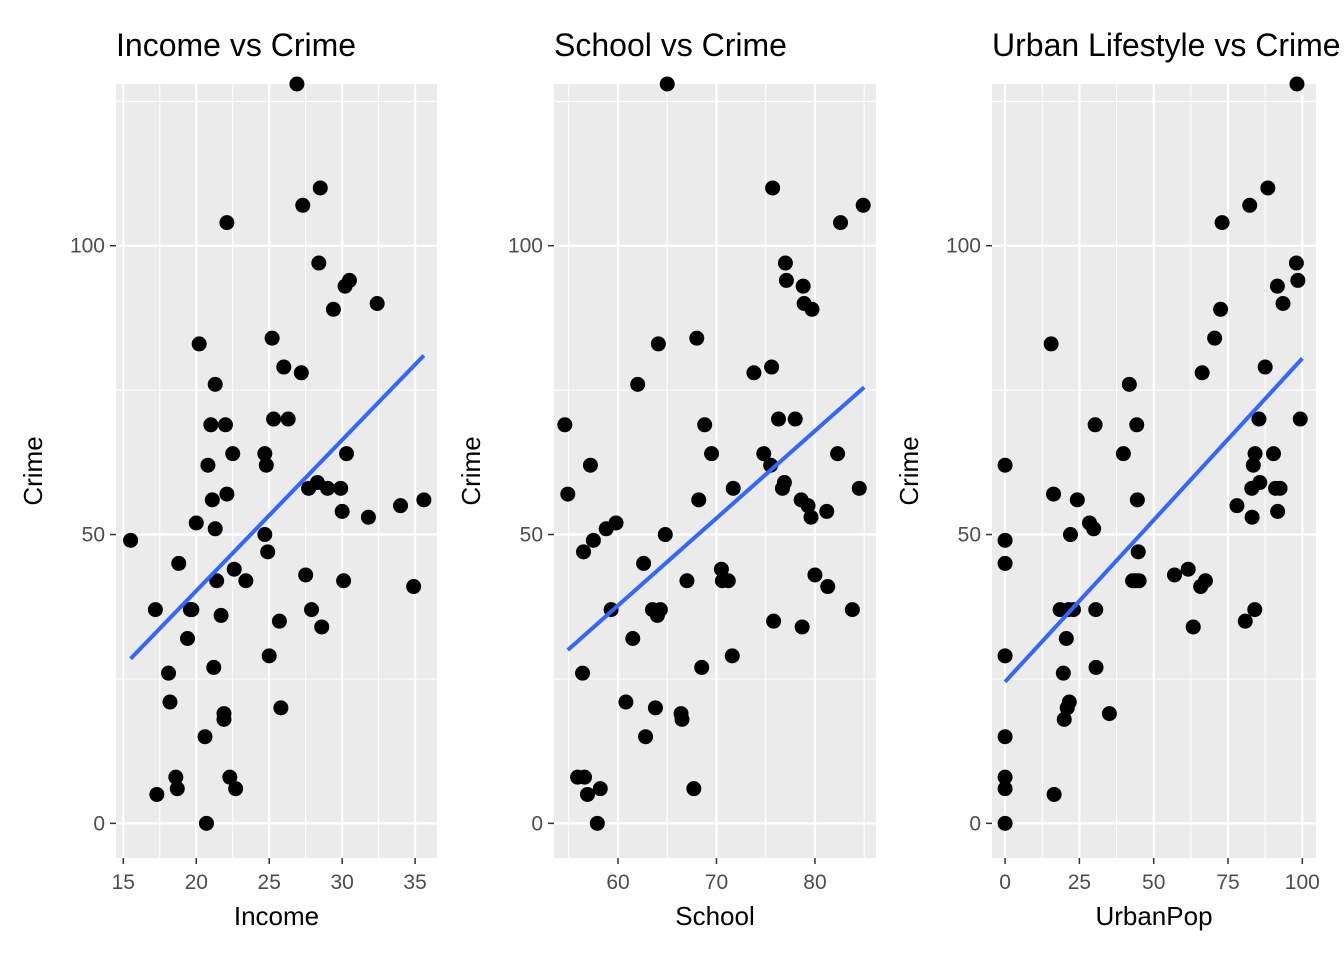  What do you see at coordinates (123, 882) in the screenshot?
I see `x-tick-label: 15` at bounding box center [123, 882].